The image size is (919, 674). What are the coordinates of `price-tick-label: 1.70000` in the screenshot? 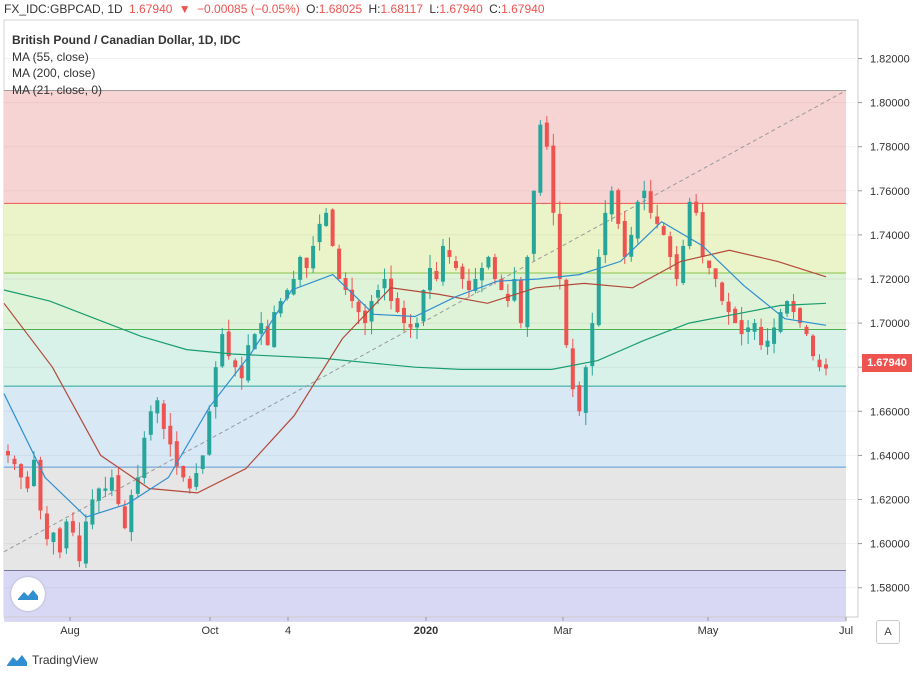 It's located at (890, 324).